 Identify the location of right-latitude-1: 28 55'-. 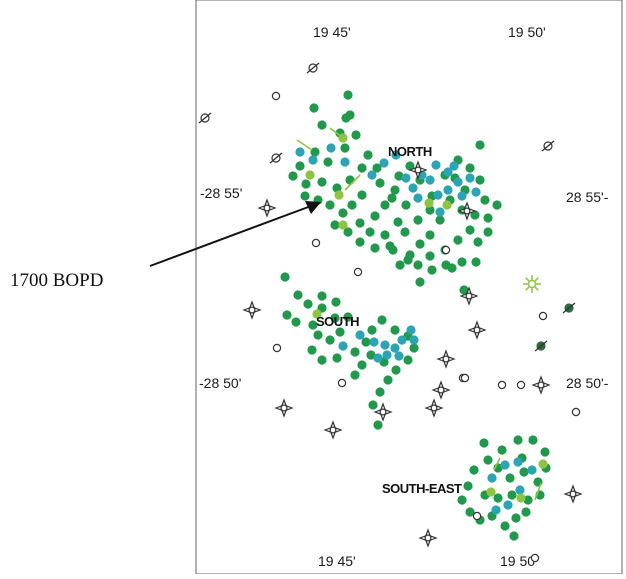
(587, 197).